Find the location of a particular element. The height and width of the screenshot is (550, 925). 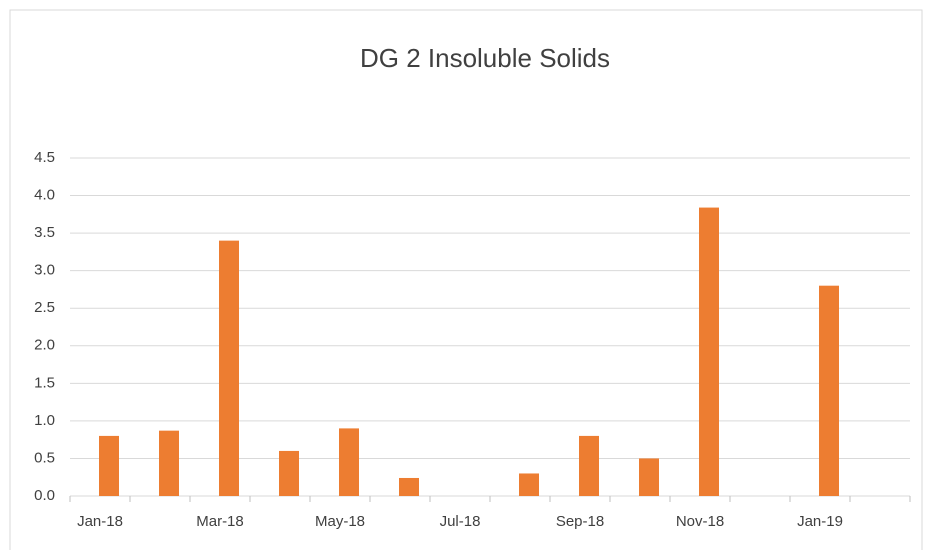

x-tick-label: Jul-18 is located at coordinates (460, 521).